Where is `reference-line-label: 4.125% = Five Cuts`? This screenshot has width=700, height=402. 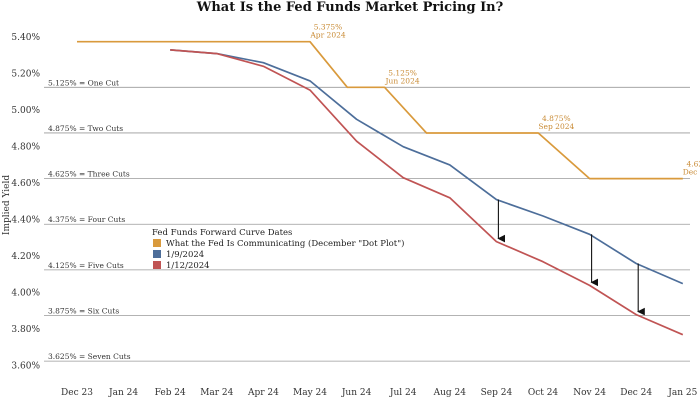 reference-line-label: 4.125% = Five Cuts is located at coordinates (86, 265).